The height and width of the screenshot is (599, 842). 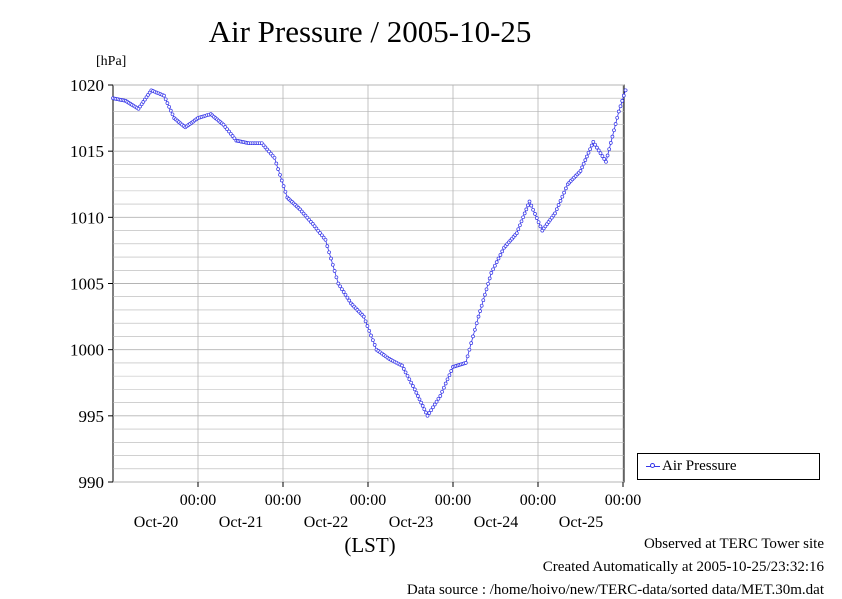 What do you see at coordinates (370, 31) in the screenshot?
I see `chart-title: Air Pressure / 2005-10-25` at bounding box center [370, 31].